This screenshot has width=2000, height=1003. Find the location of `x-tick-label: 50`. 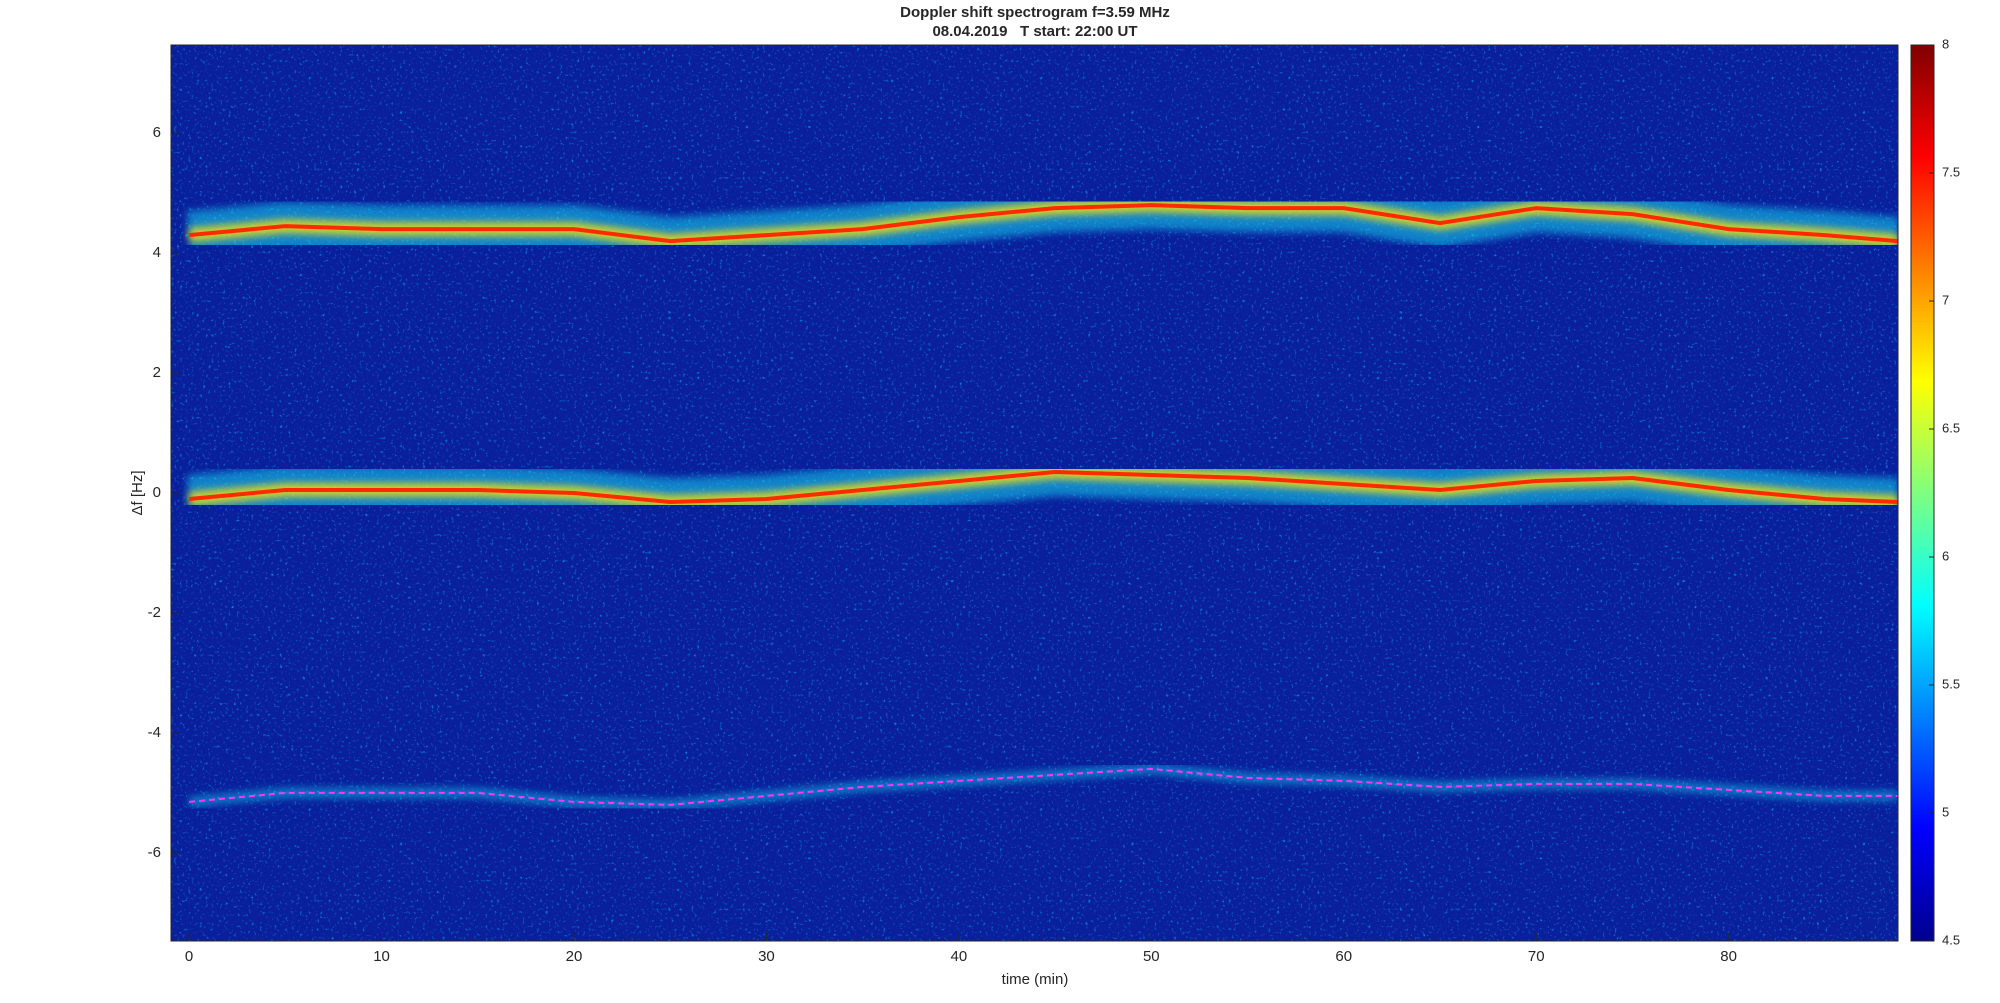

x-tick-label: 50 is located at coordinates (1151, 956).